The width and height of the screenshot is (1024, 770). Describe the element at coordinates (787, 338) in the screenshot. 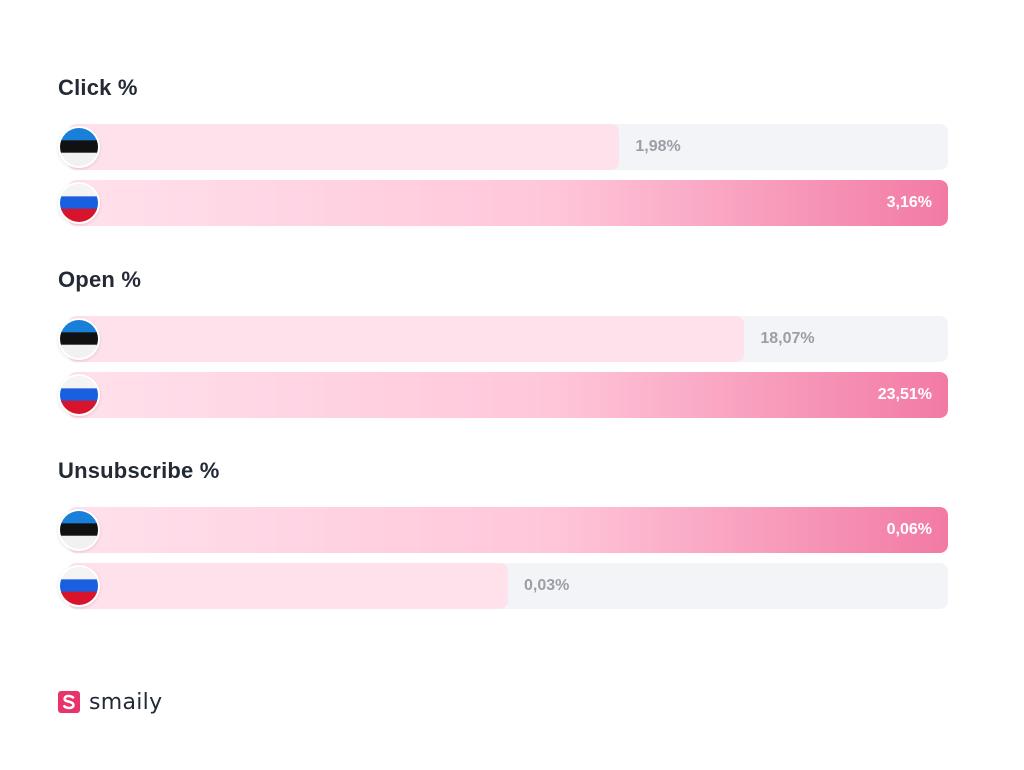

I see `data-label: 18,07%` at that location.